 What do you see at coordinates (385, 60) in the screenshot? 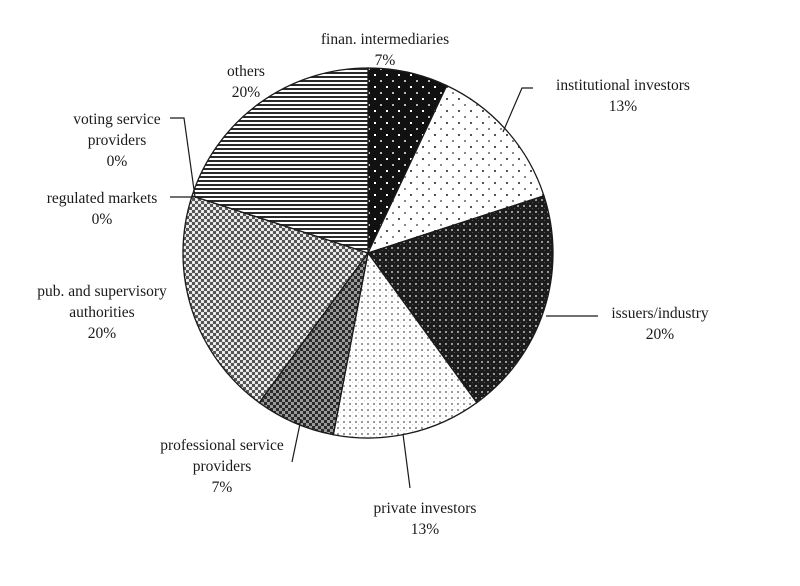
I see `slice-value-label-0: 7%` at bounding box center [385, 60].